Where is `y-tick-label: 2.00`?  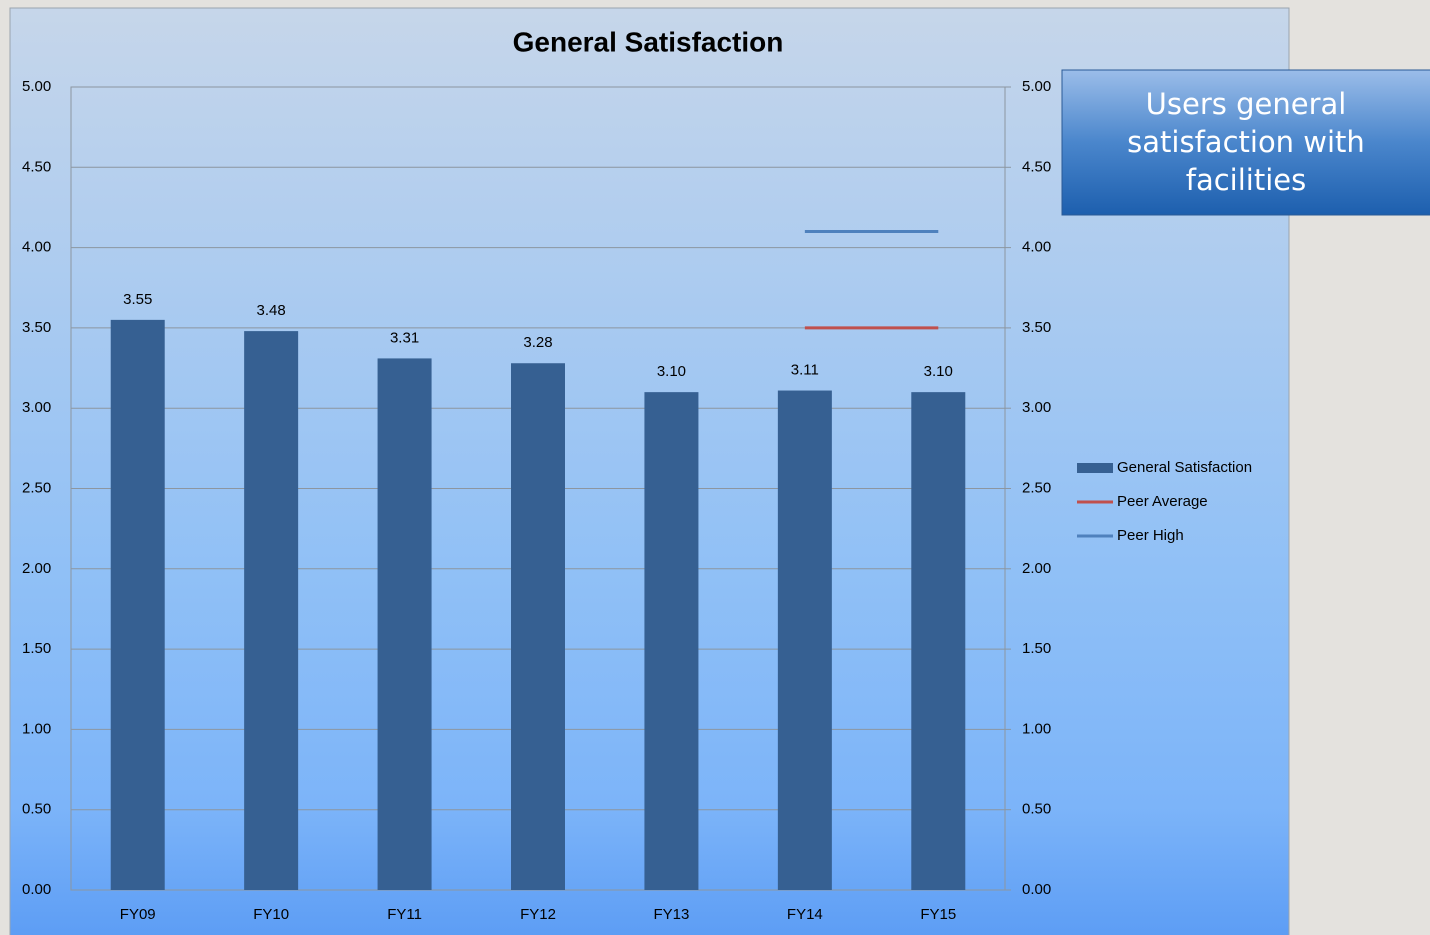
y-tick-label: 2.00 is located at coordinates (36, 568).